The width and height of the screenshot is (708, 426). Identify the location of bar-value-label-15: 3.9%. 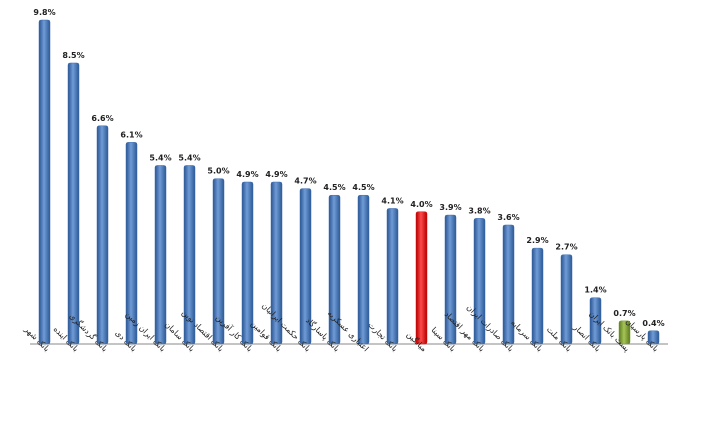
(450, 207).